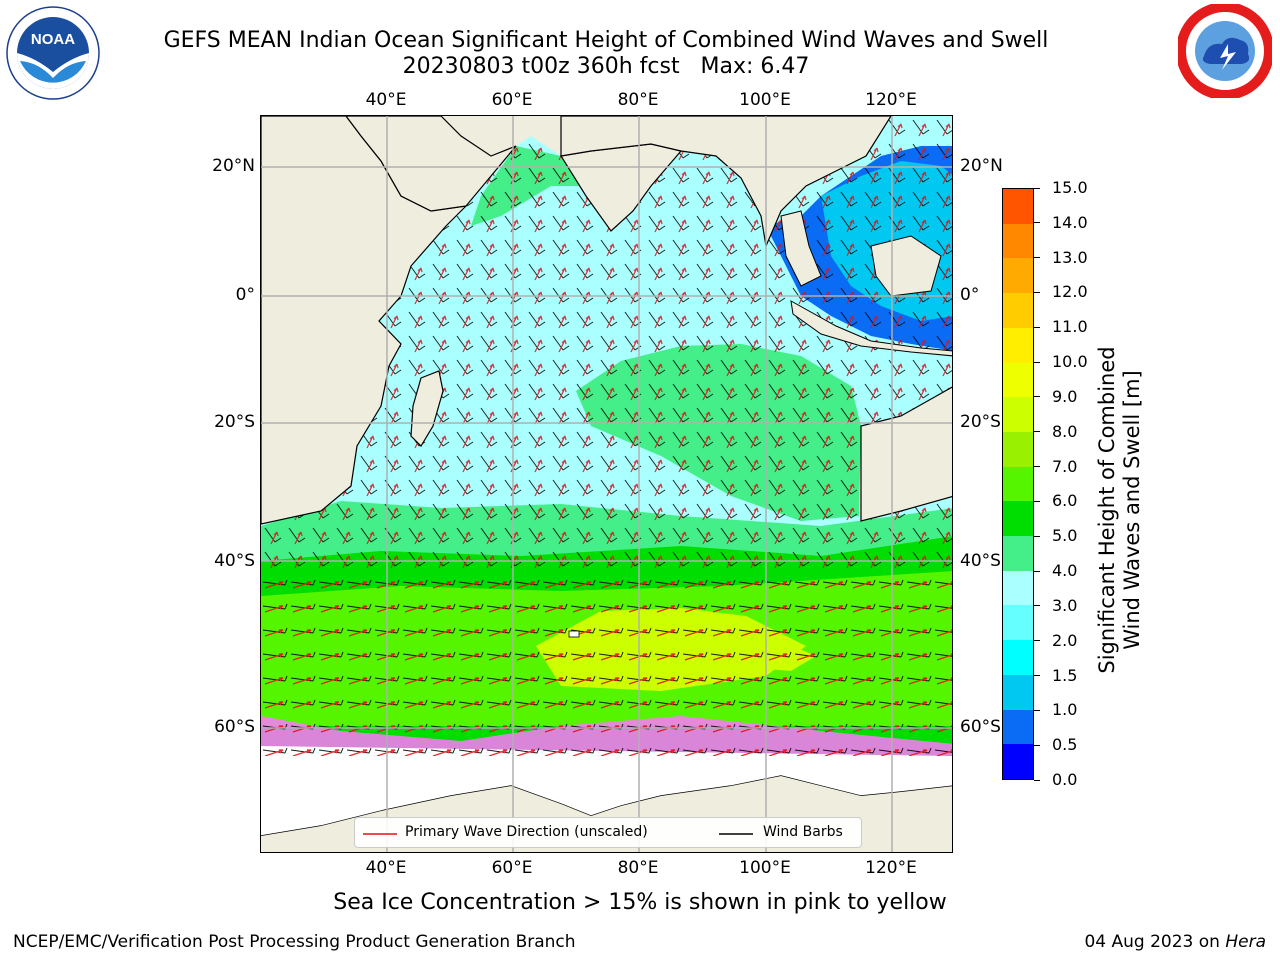 The height and width of the screenshot is (960, 1280). Describe the element at coordinates (1107, 510) in the screenshot. I see `colorbar-title-line1: Significant Height of Combined` at that location.